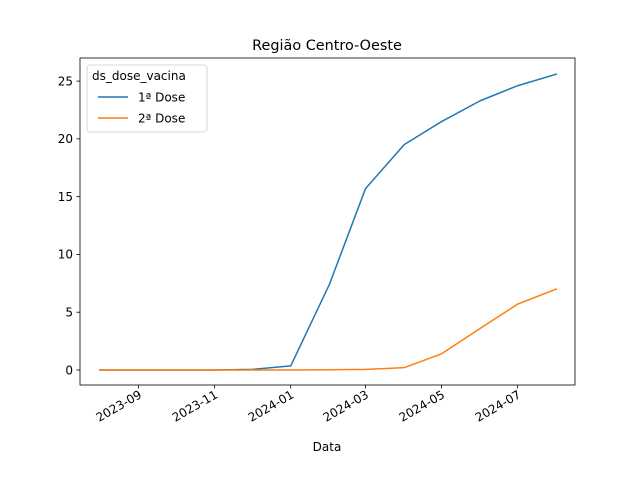  I want to click on x-tick-label: 2023-11, so click(195, 405).